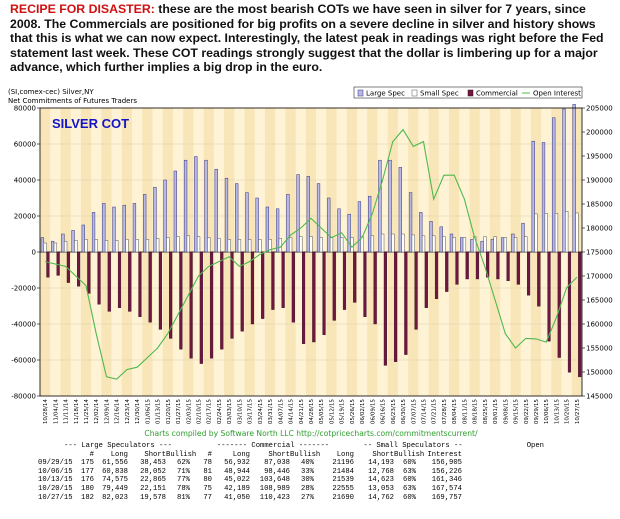  Describe the element at coordinates (413, 446) in the screenshot. I see `table-group-label: -- Small Speculators --` at that location.